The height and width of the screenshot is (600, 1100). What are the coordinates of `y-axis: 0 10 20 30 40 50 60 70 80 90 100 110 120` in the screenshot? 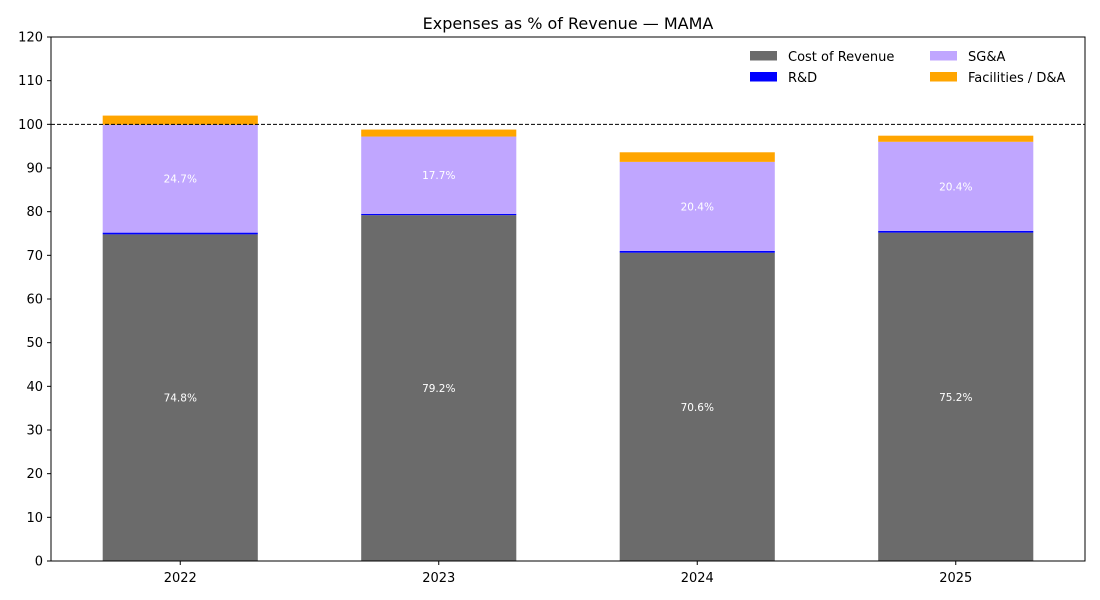 It's located at (34, 300).